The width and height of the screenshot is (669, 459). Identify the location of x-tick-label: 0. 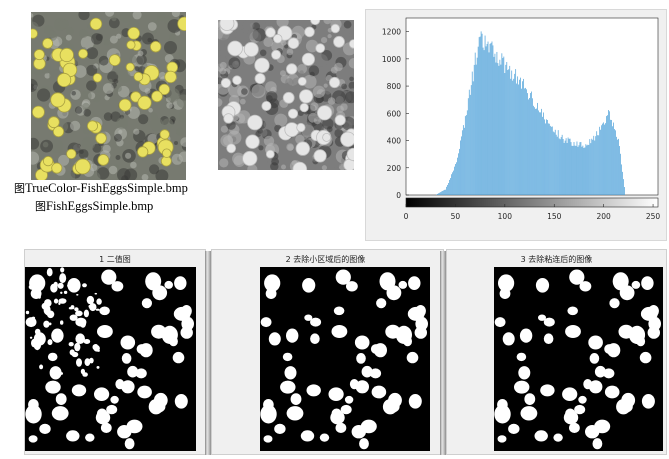
(406, 216).